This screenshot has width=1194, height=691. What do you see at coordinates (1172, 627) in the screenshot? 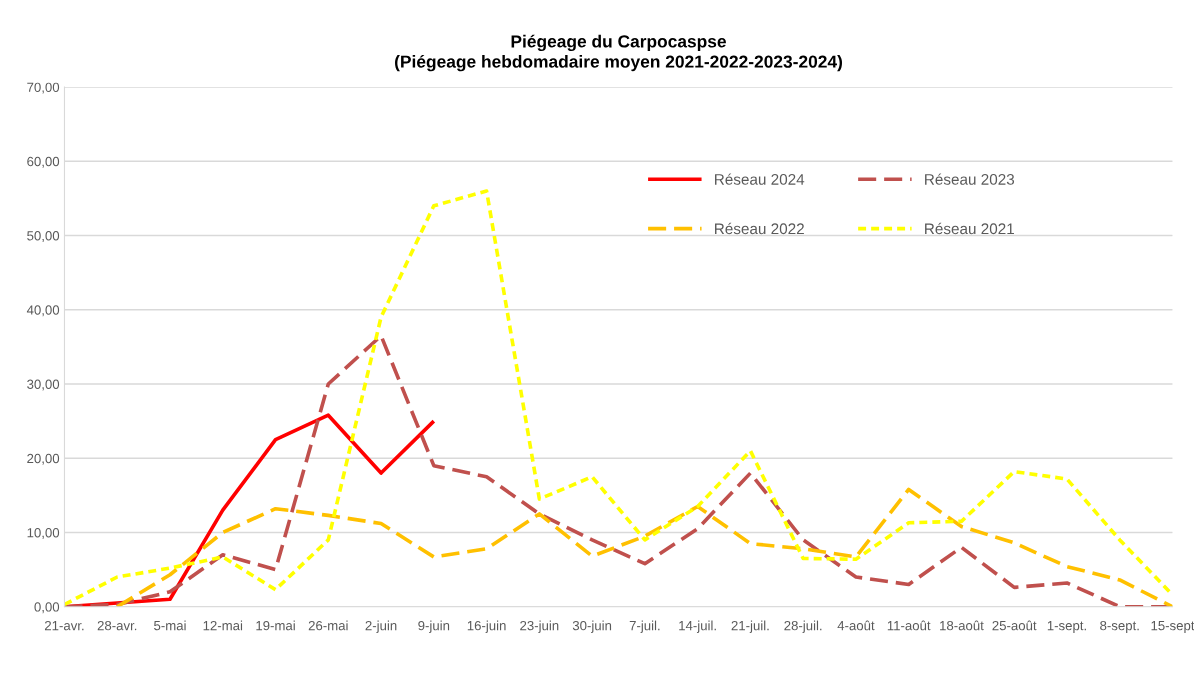
I see `x-tick-label: 15-sept` at bounding box center [1172, 627].